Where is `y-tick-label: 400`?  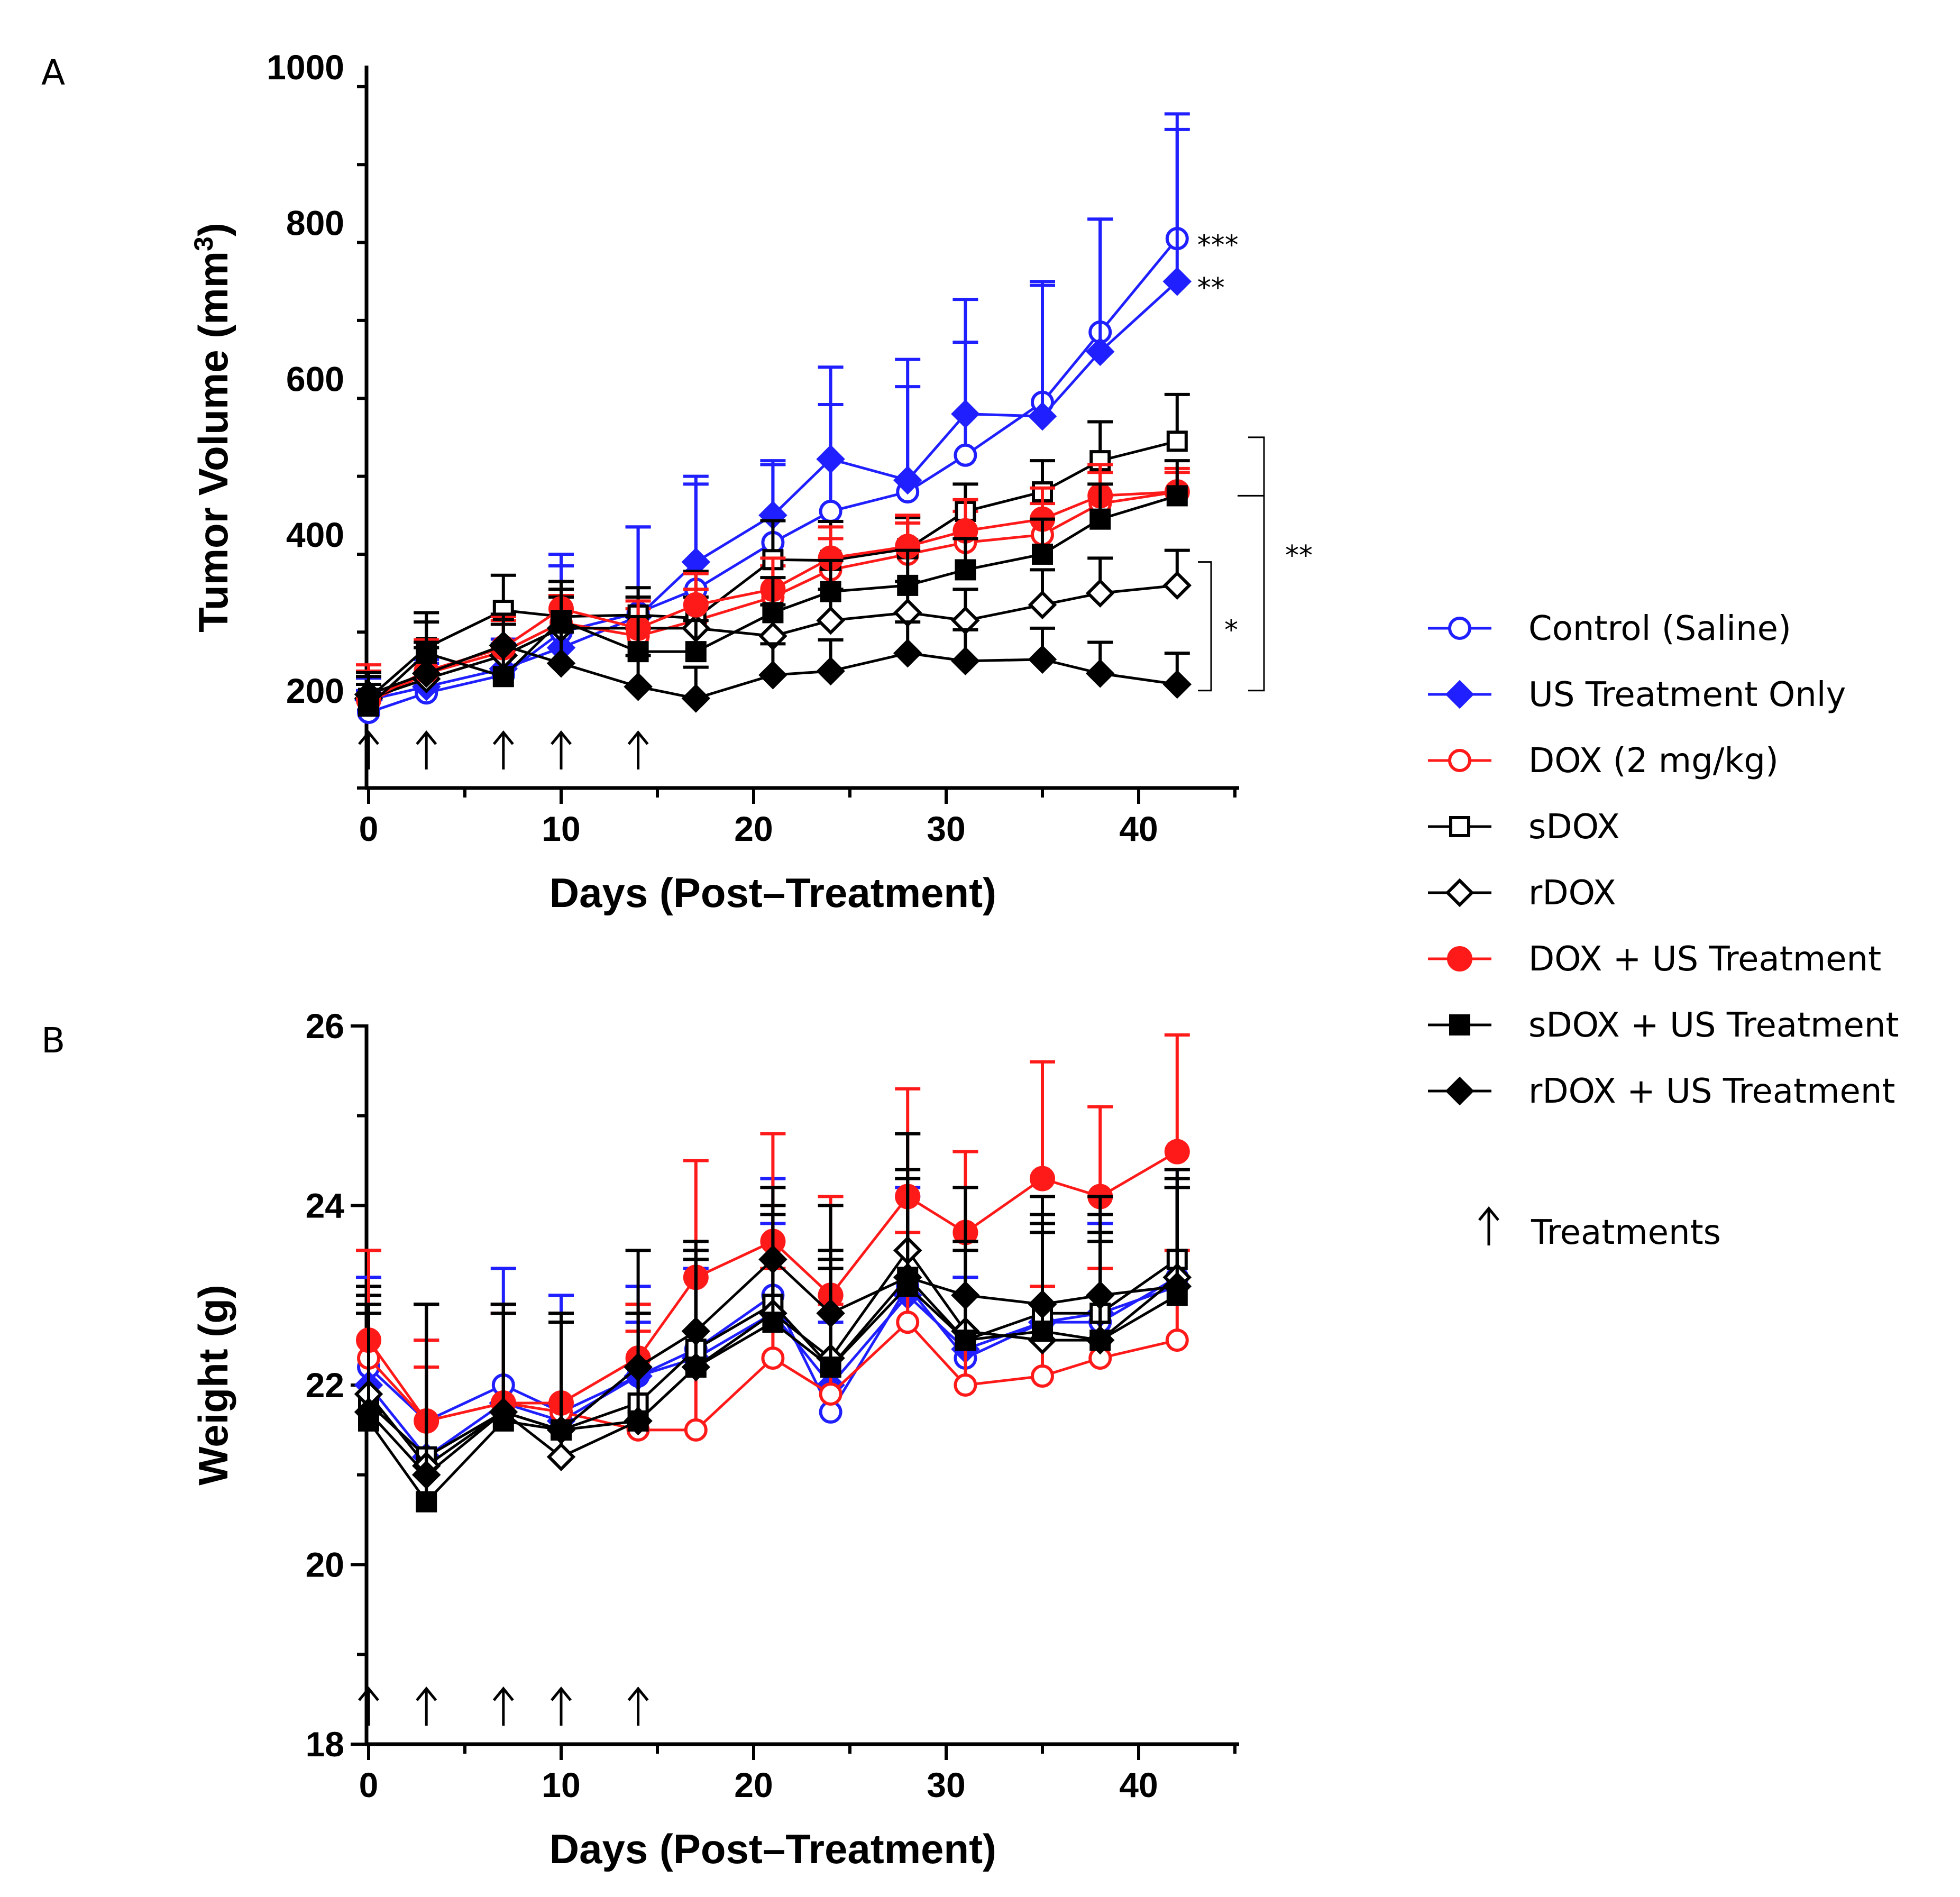
y-tick-label: 400 is located at coordinates (315, 534).